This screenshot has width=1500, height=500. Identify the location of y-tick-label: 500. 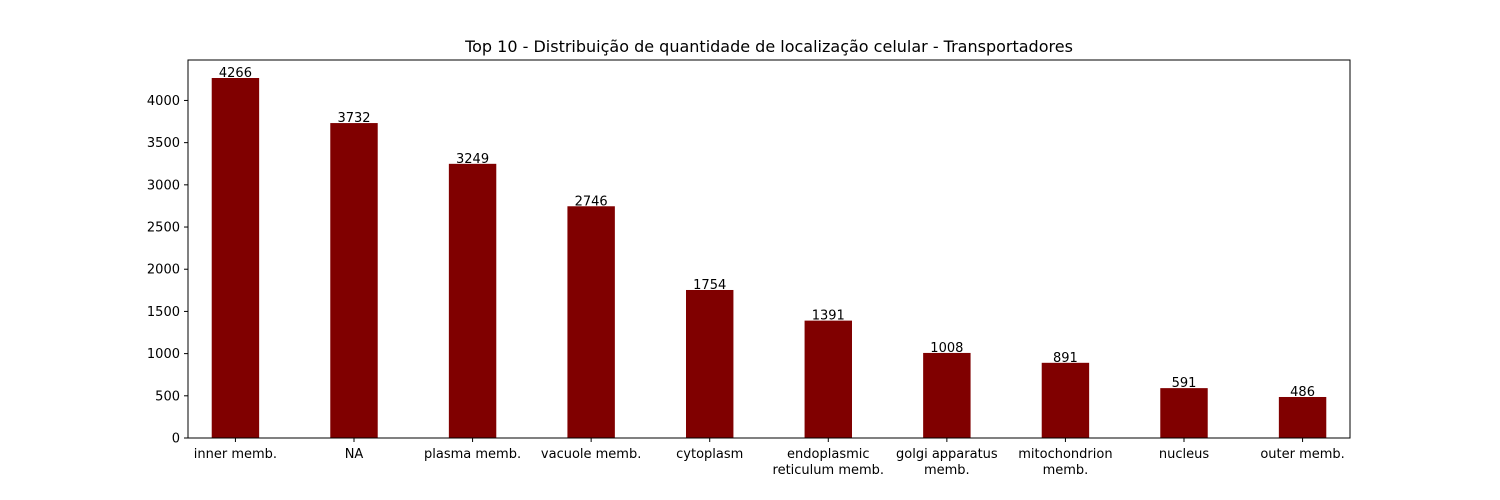
(167, 396).